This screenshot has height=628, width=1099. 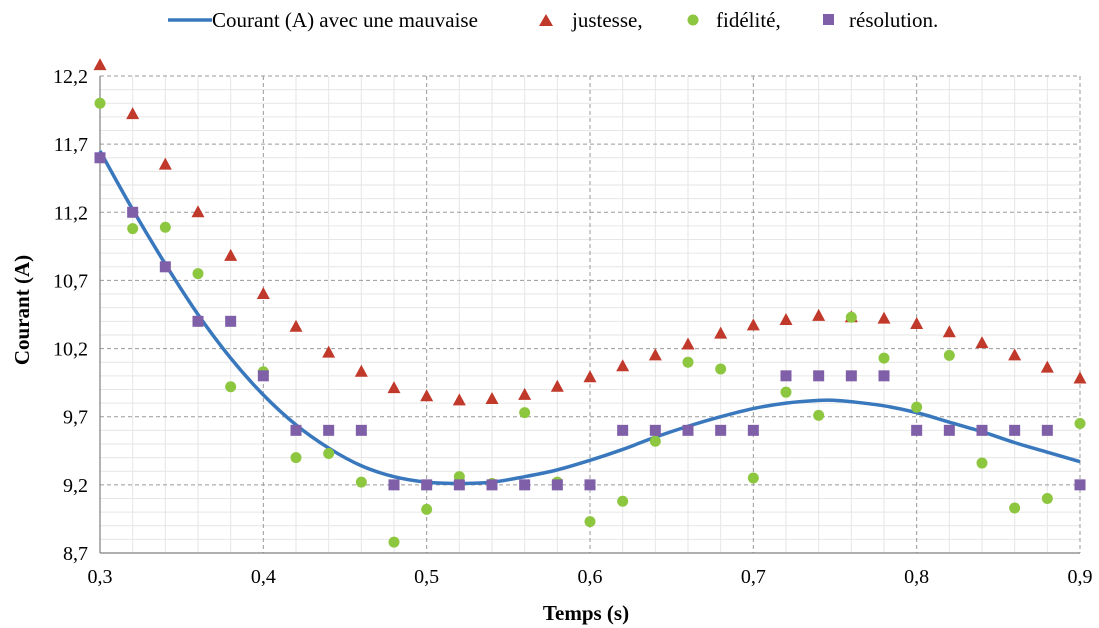 What do you see at coordinates (546, 20) in the screenshot?
I see `legend-triangle-swatch` at bounding box center [546, 20].